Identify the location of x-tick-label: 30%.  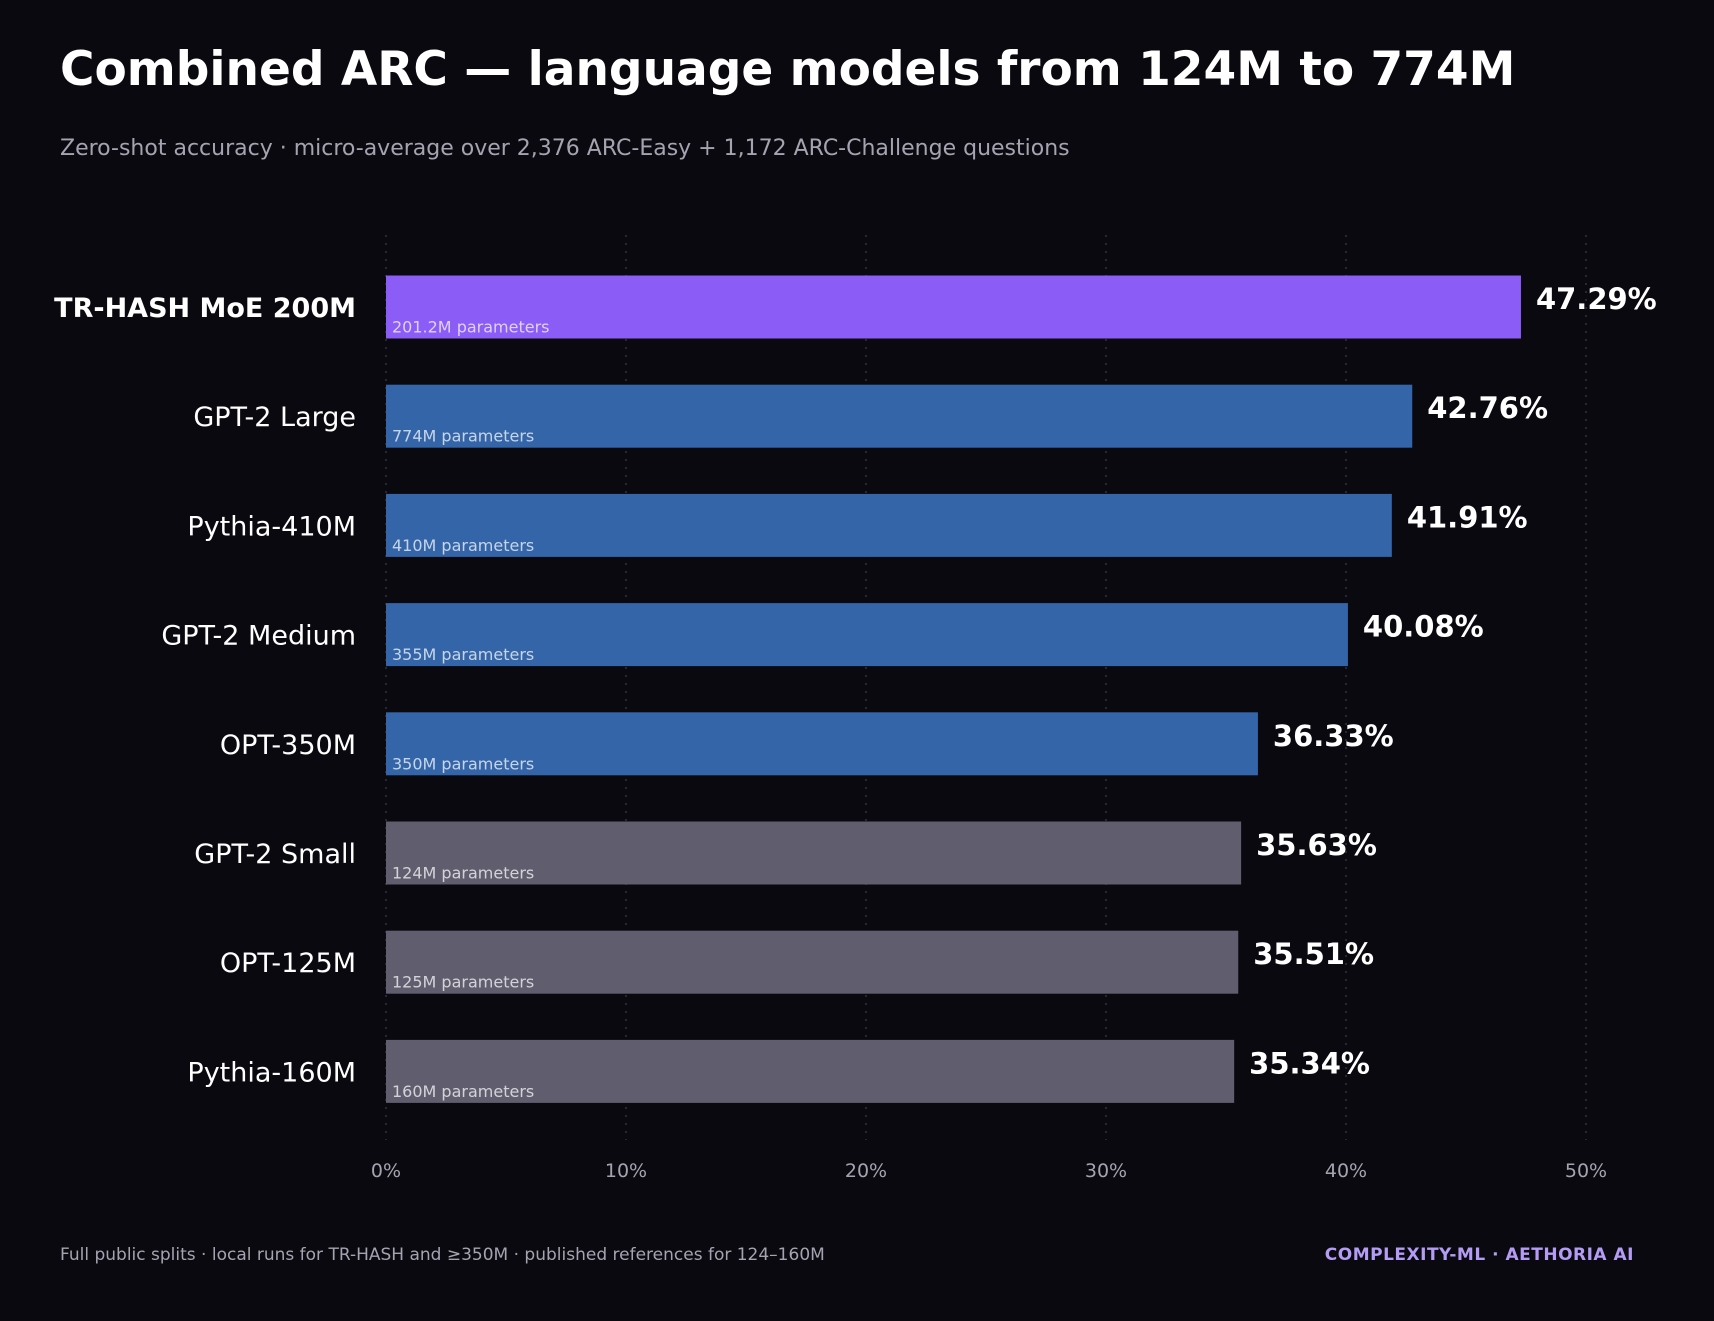
(1106, 1171).